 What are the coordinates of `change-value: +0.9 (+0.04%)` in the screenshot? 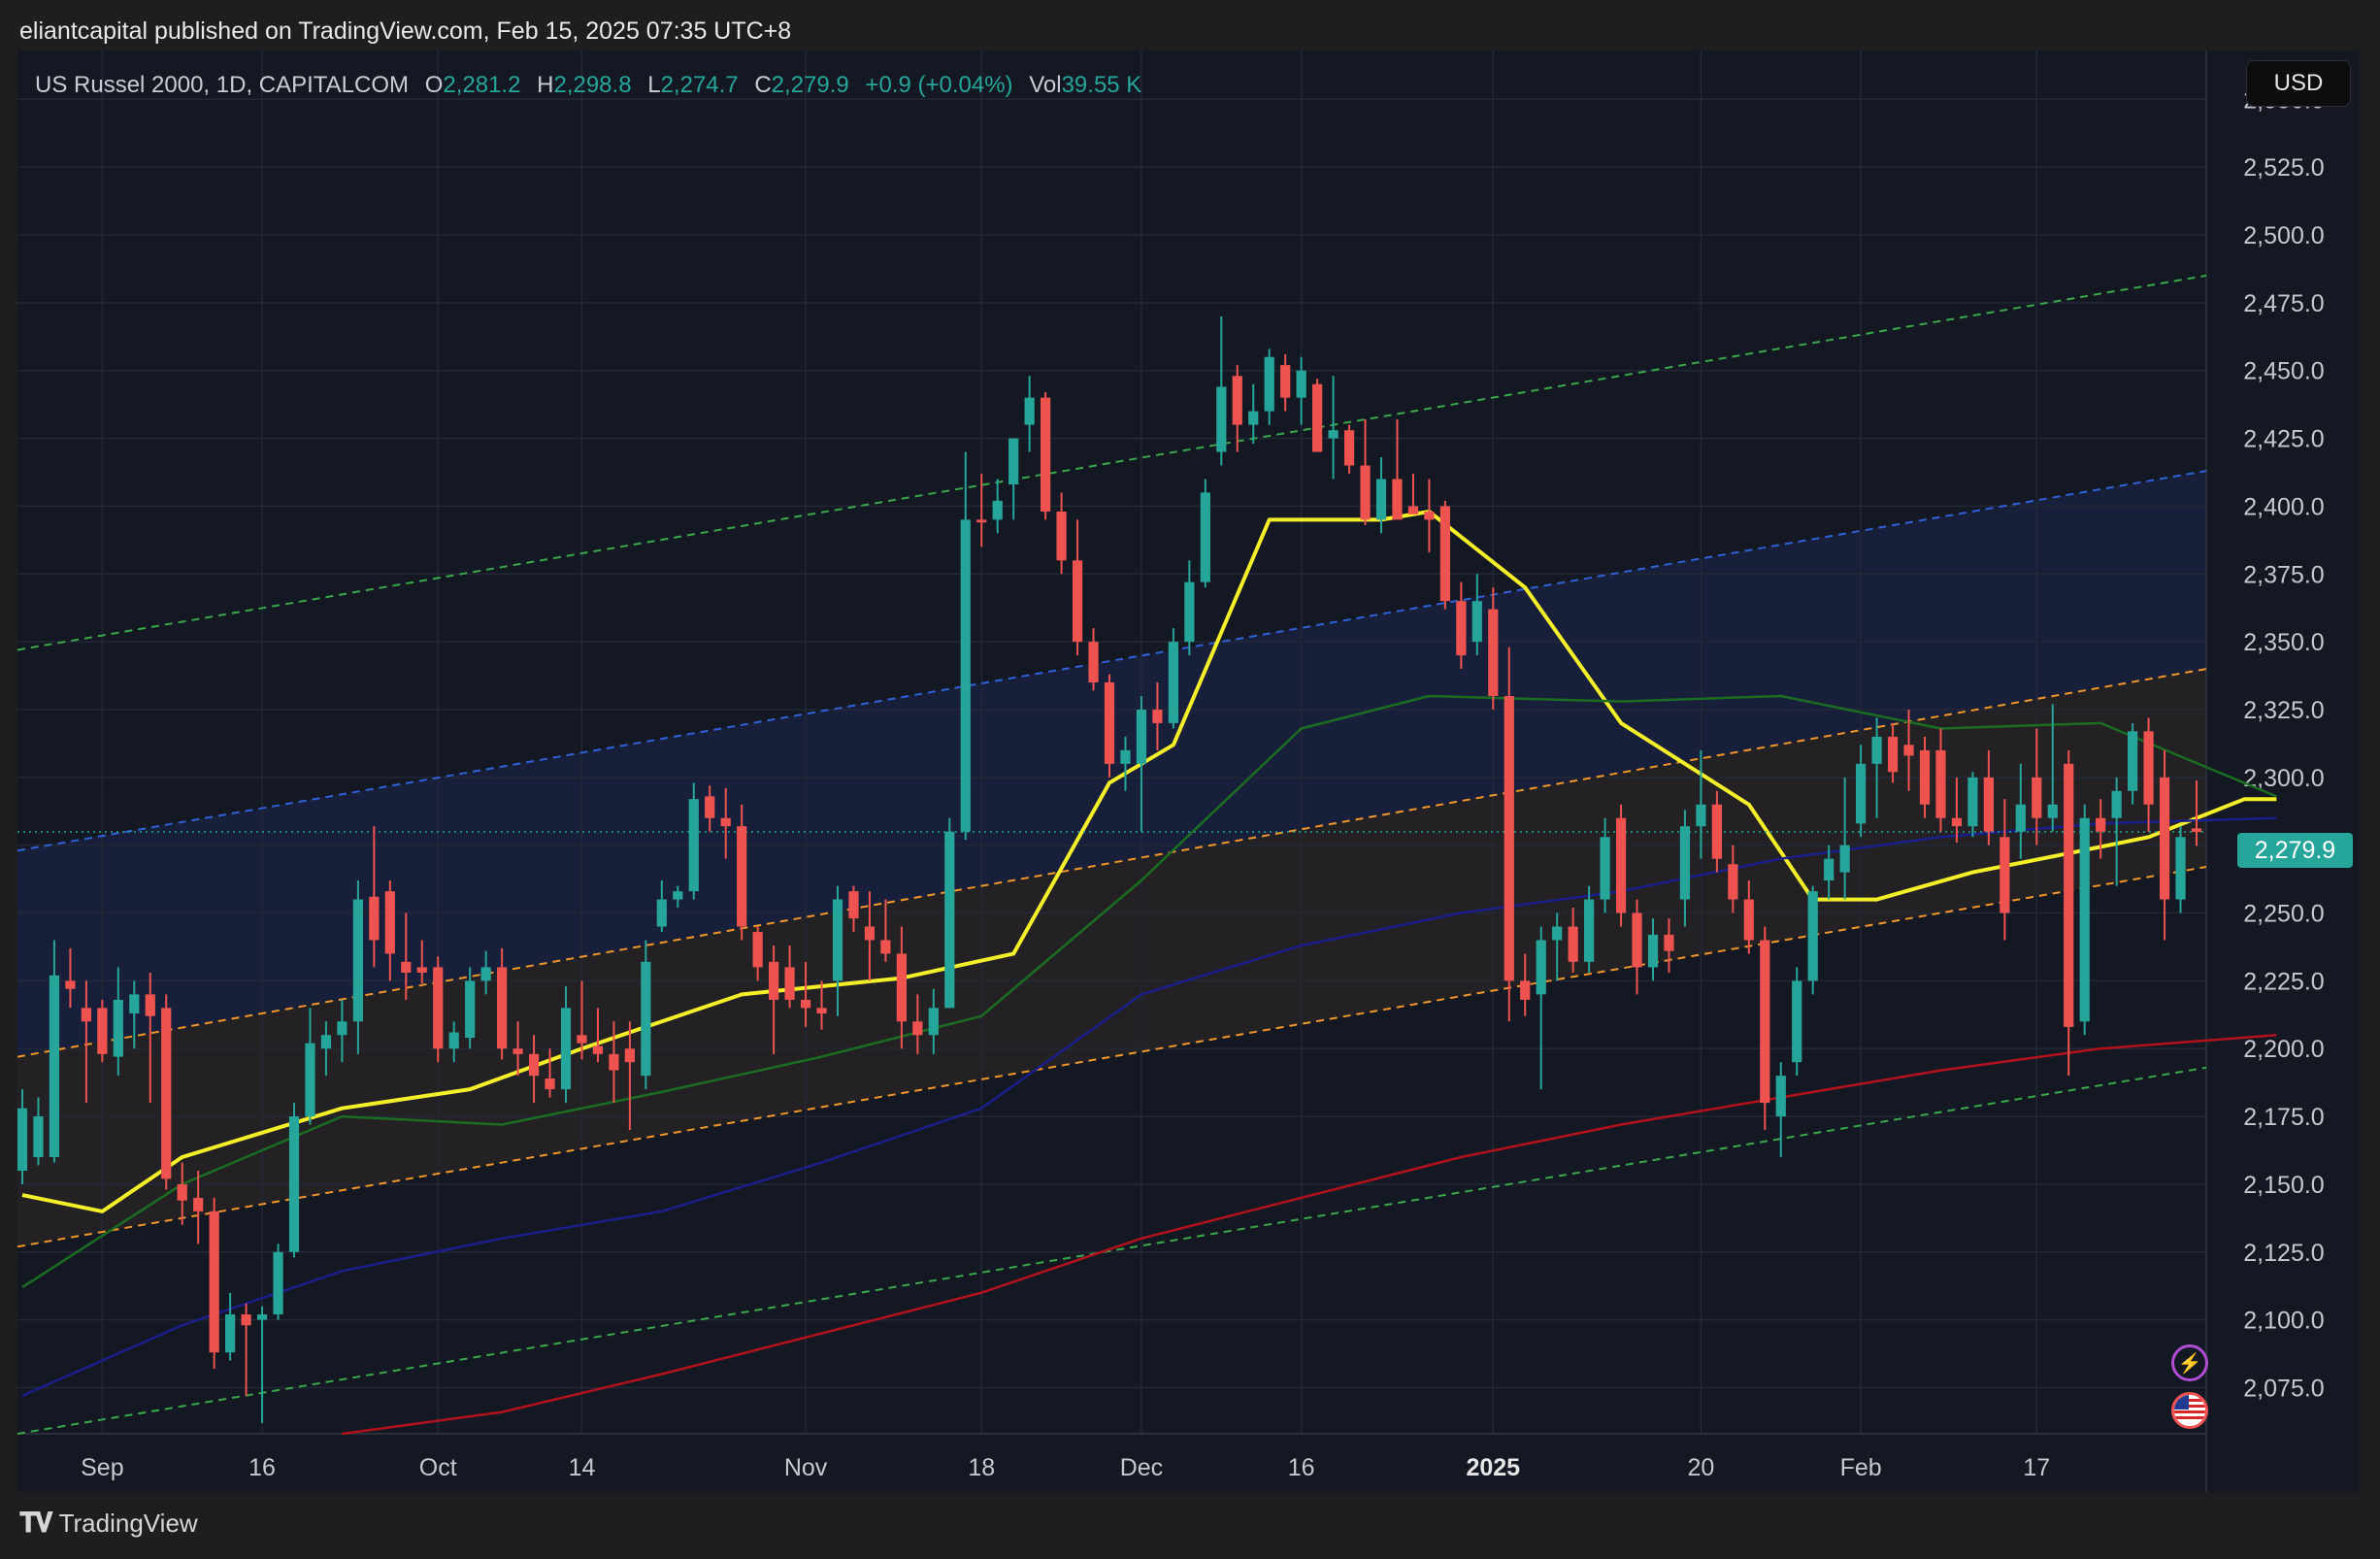 It's located at (939, 85).